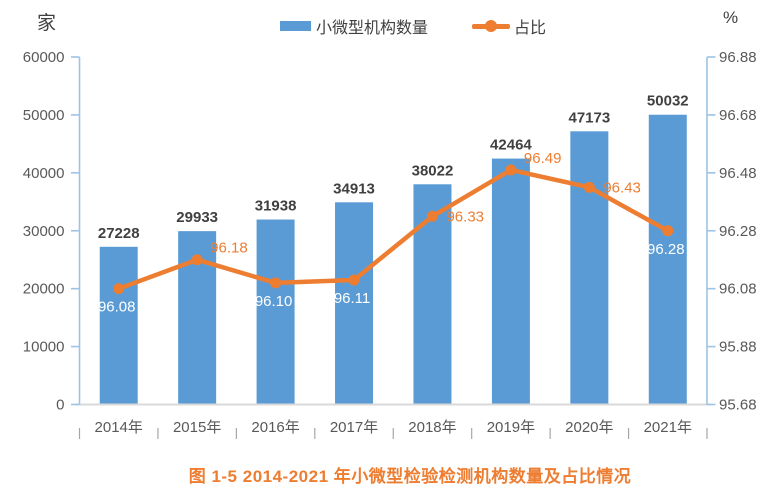 The height and width of the screenshot is (500, 774). What do you see at coordinates (589, 117) in the screenshot?
I see `bar-value-label: 47173` at bounding box center [589, 117].